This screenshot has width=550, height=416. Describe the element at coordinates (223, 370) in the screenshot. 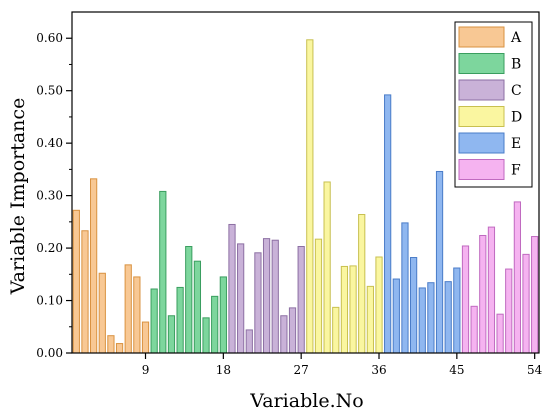

I see `x-tick-label: 18` at that location.